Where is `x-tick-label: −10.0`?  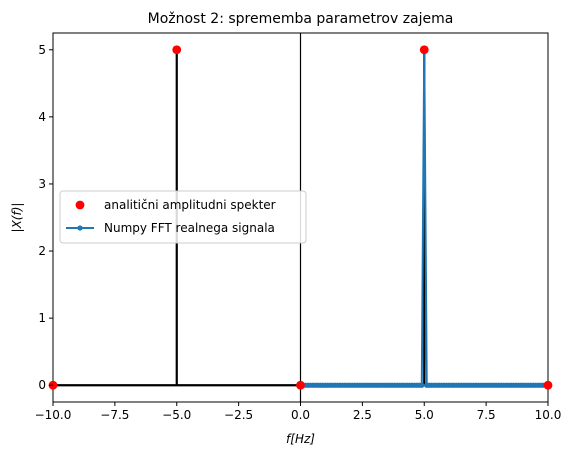 x-tick-label: −10.0 is located at coordinates (53, 415).